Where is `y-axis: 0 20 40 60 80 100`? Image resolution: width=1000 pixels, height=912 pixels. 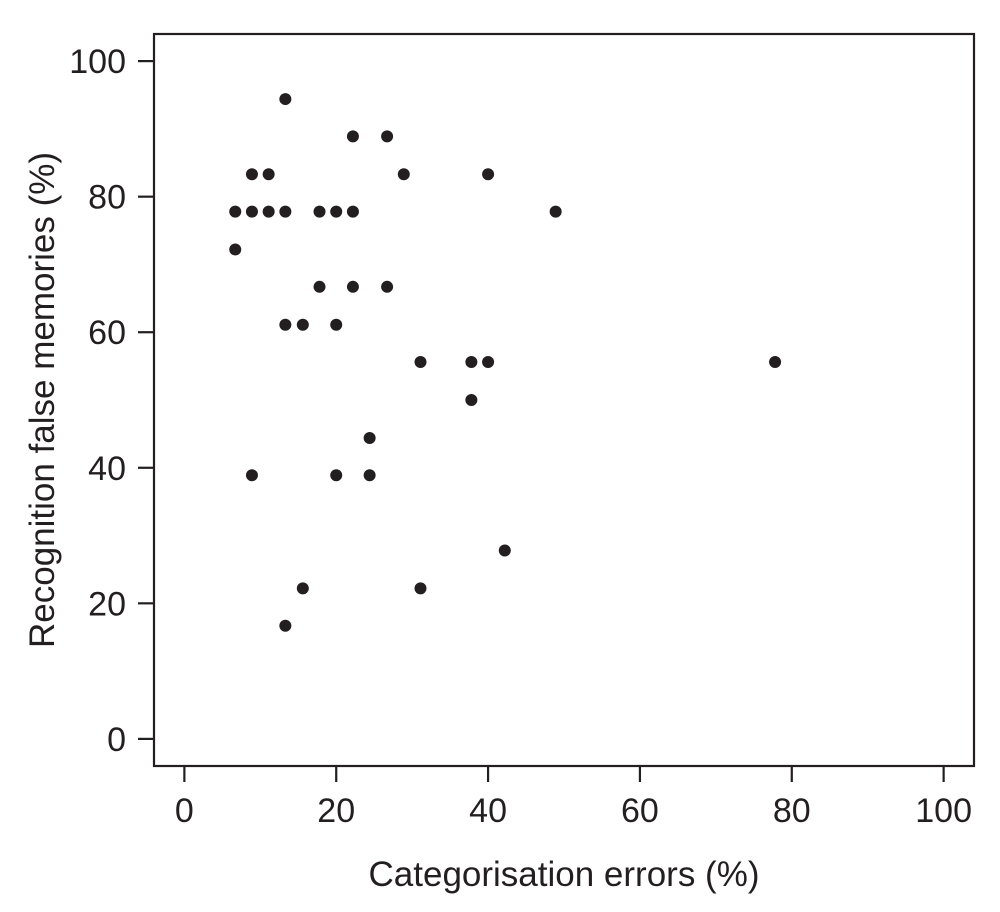 y-axis: 0 20 40 60 80 100 is located at coordinates (111, 401).